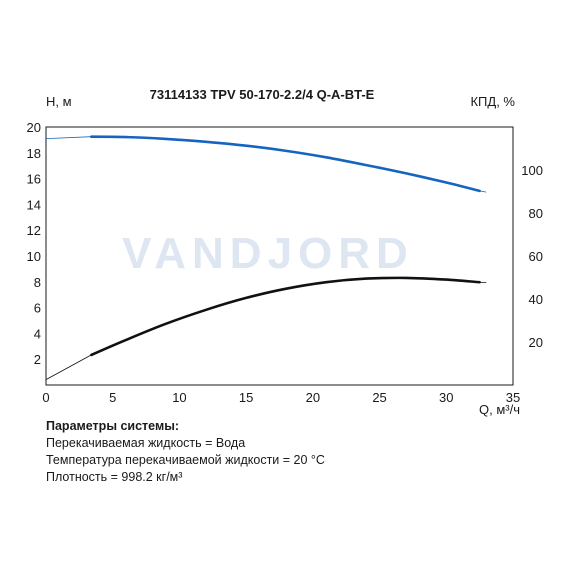 This screenshot has width=570, height=570. I want to click on chart-title: 73114133 TPV 50-170-2.2/4 Q-A-BT-E, so click(262, 94).